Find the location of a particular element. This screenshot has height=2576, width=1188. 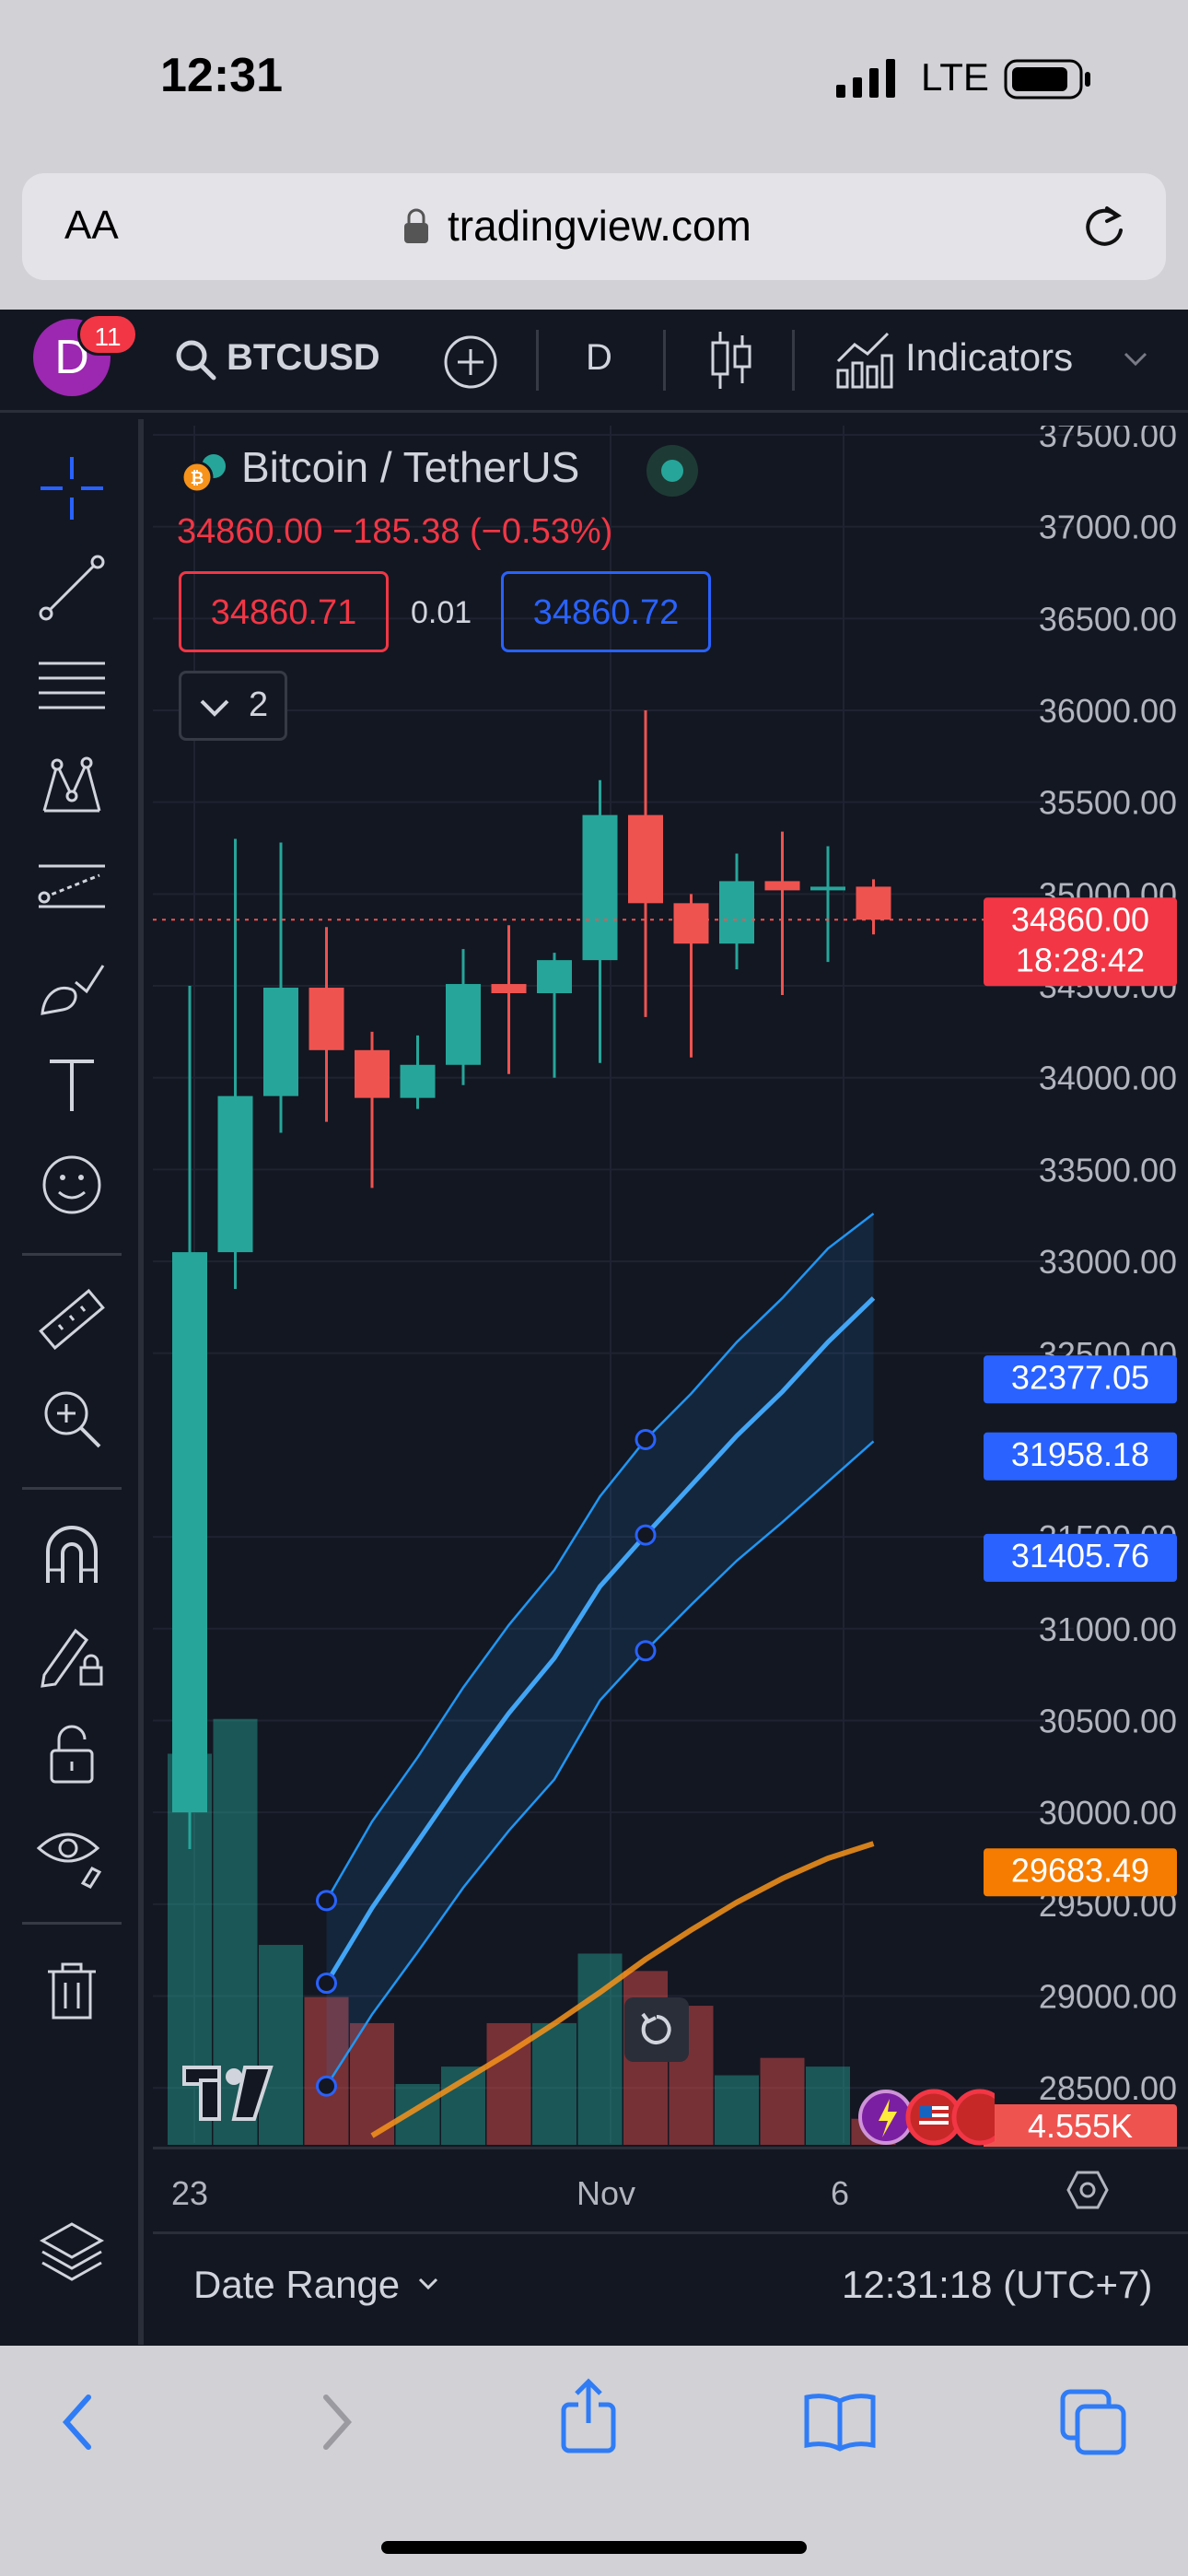

moving-average is located at coordinates (622, 1989).